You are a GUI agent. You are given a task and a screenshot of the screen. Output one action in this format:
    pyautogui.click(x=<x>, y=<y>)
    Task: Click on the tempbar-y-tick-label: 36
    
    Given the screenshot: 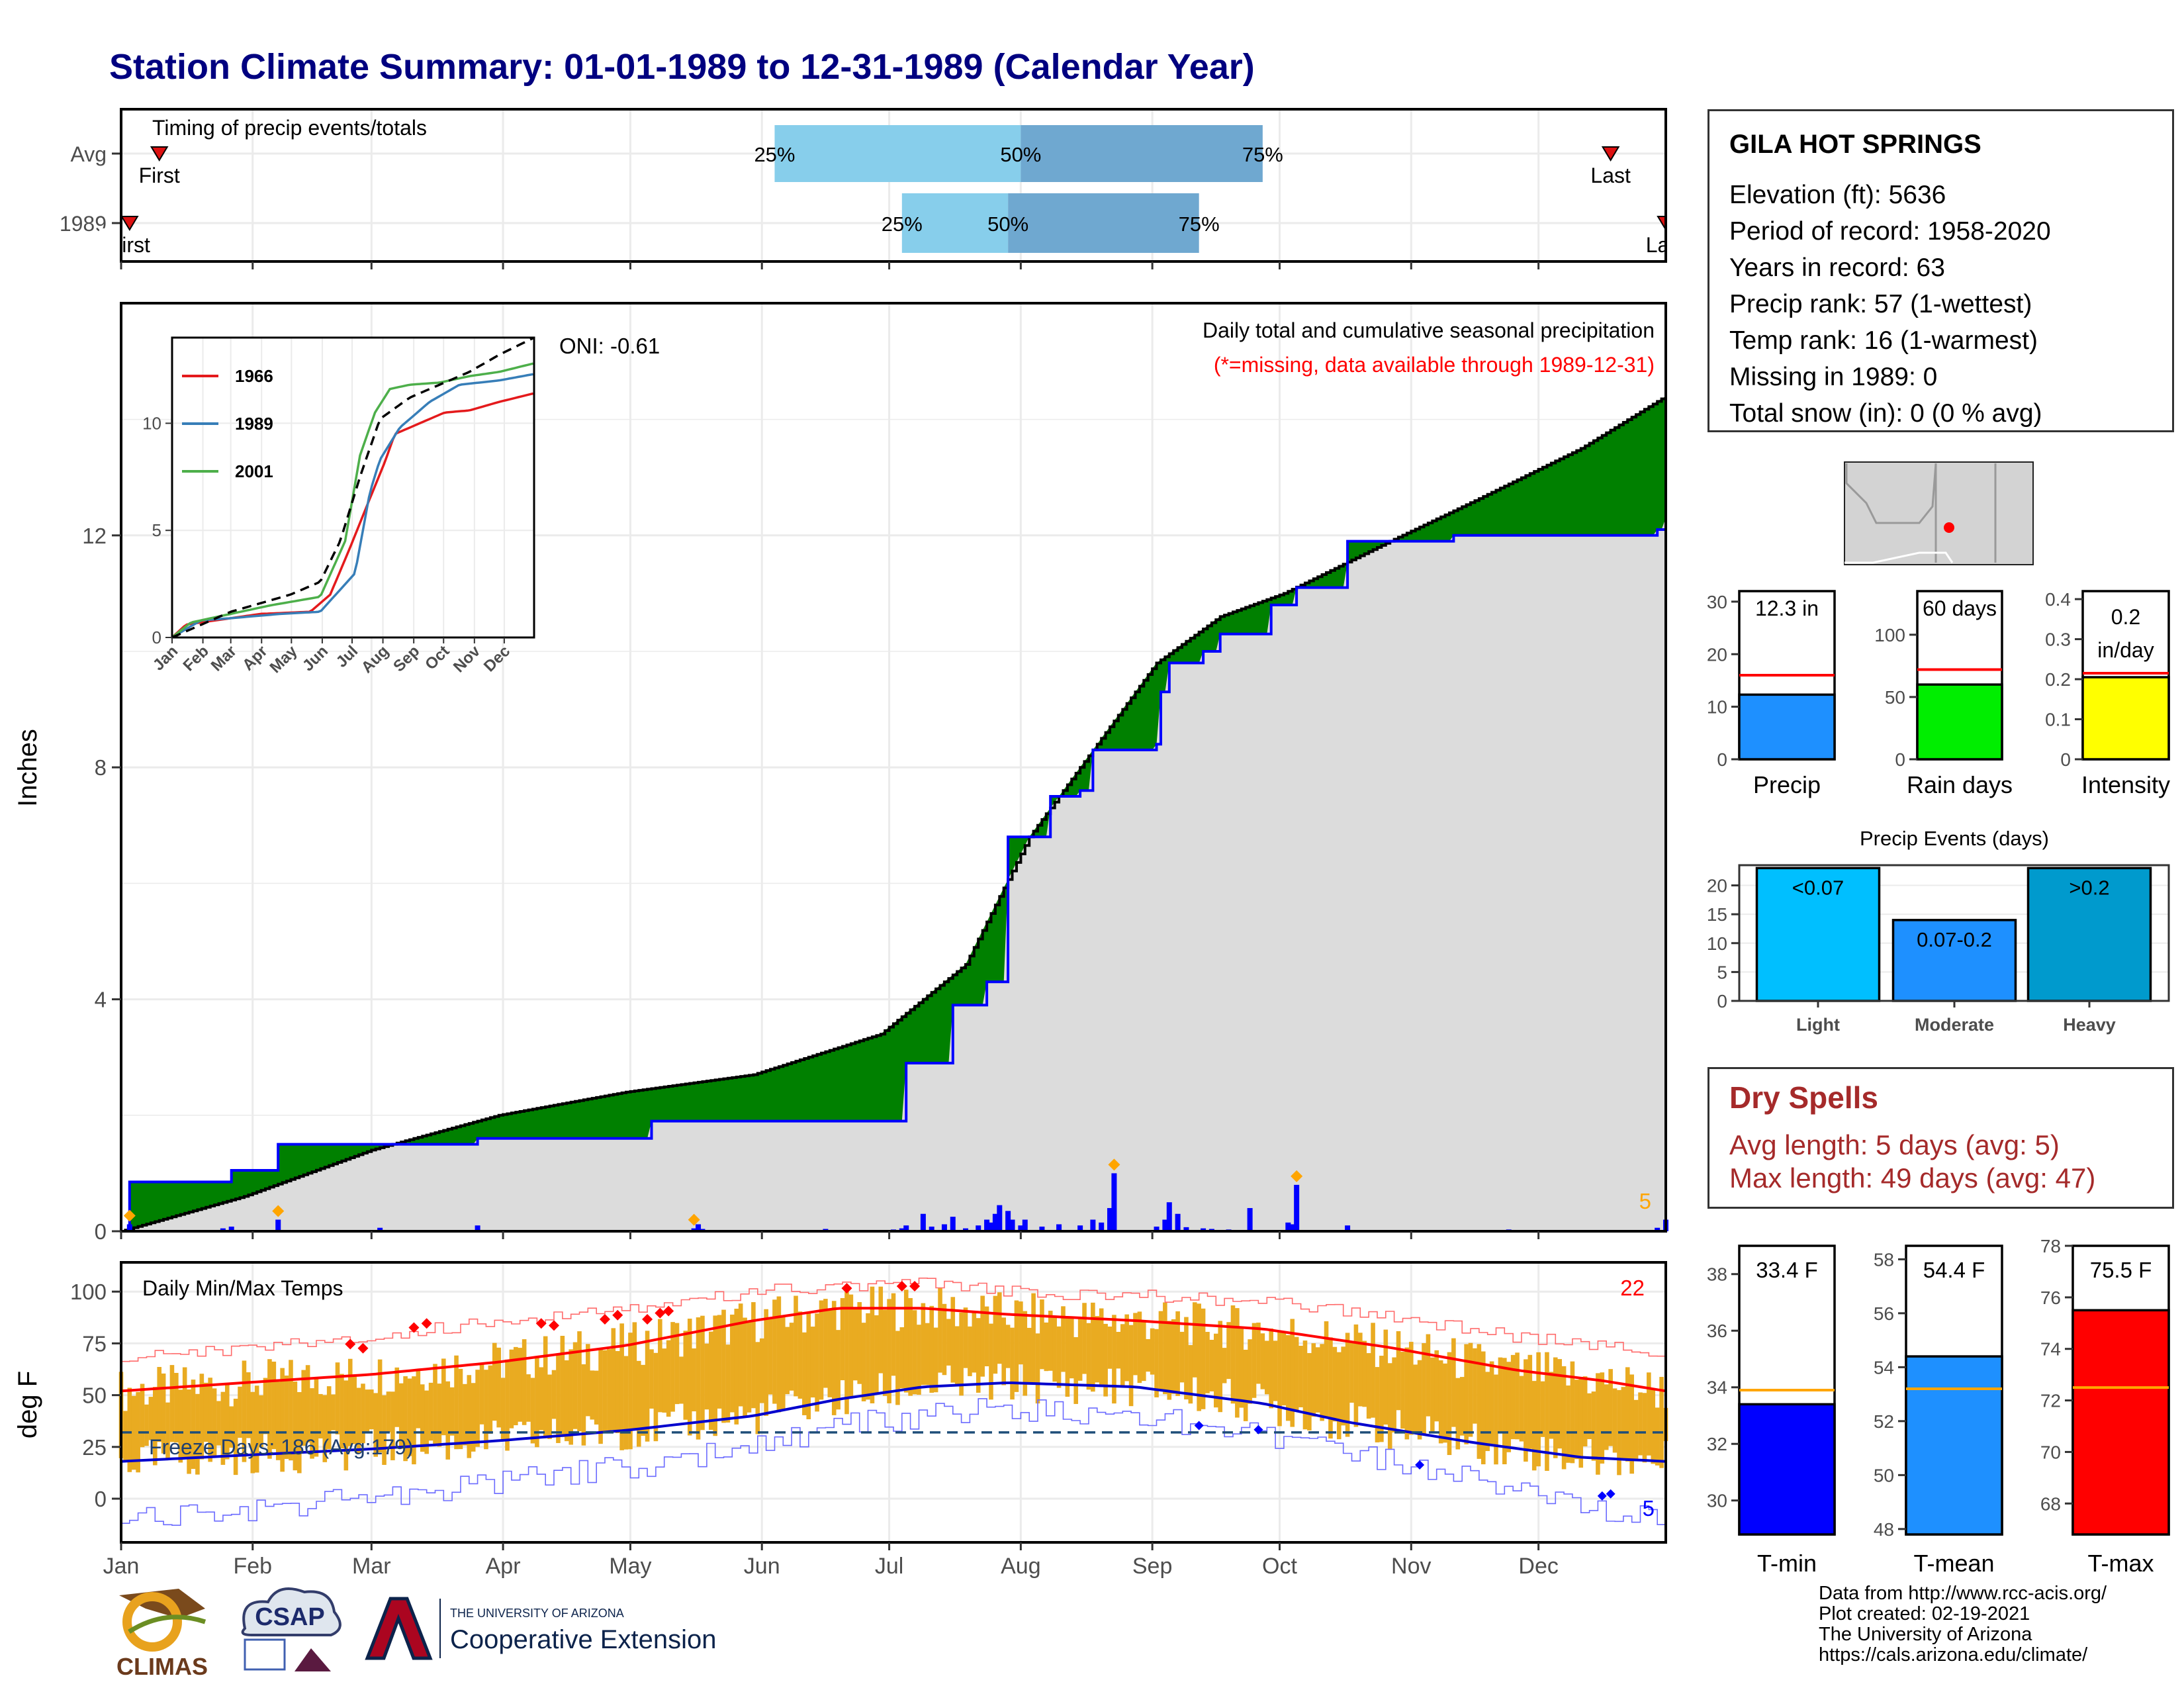 What is the action you would take?
    pyautogui.click(x=1717, y=1331)
    